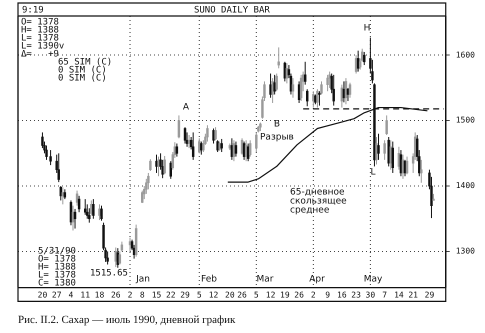  I want to click on text: Рис. II.2. Сахар — июль 1990, дневной график, so click(127, 320).